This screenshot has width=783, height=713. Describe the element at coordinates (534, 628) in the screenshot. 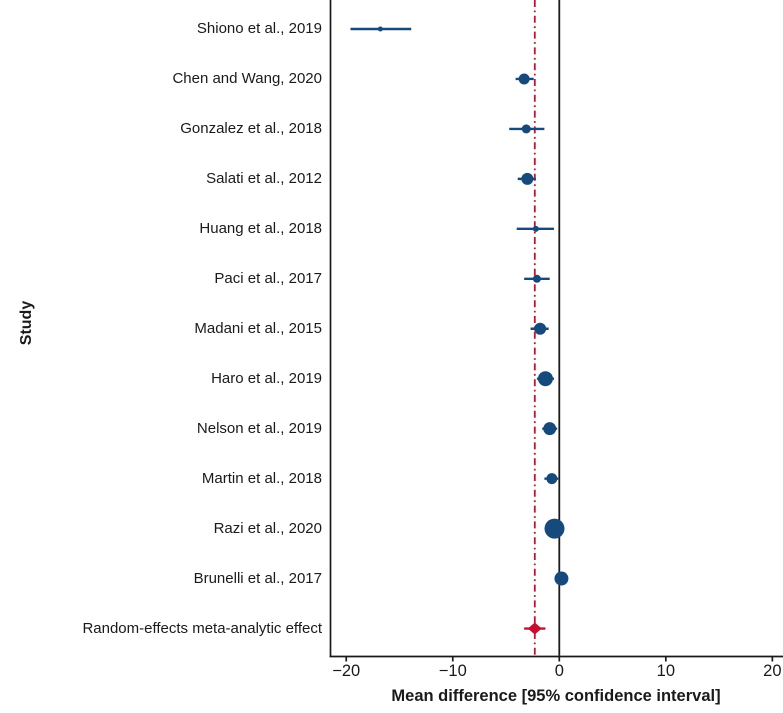

I see `summary-diamond-marker` at that location.